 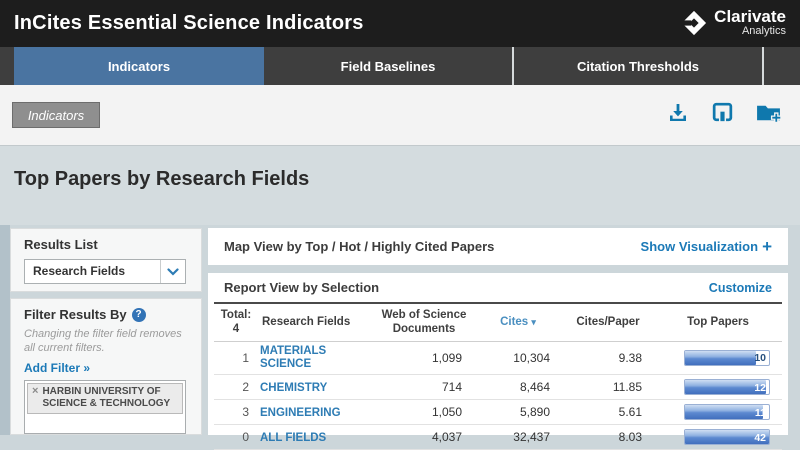 I want to click on top-papers-bar: 42, so click(x=727, y=437).